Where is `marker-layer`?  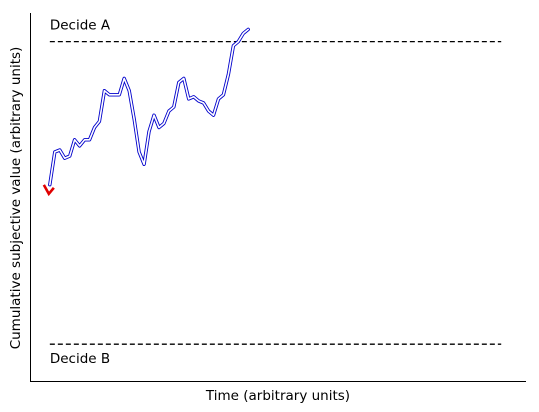
marker-layer is located at coordinates (49, 189).